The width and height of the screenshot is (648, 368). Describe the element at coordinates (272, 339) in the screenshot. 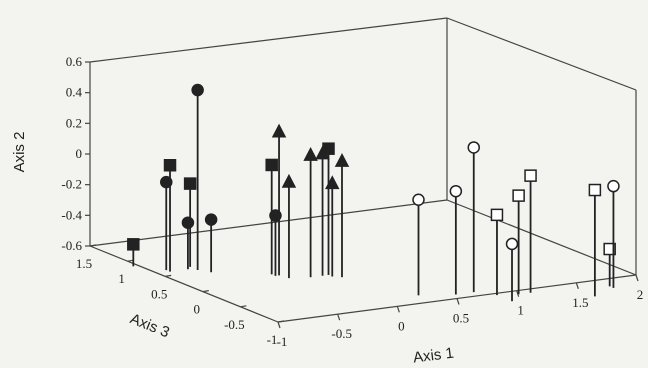

I see `z-tick-label: -1` at that location.